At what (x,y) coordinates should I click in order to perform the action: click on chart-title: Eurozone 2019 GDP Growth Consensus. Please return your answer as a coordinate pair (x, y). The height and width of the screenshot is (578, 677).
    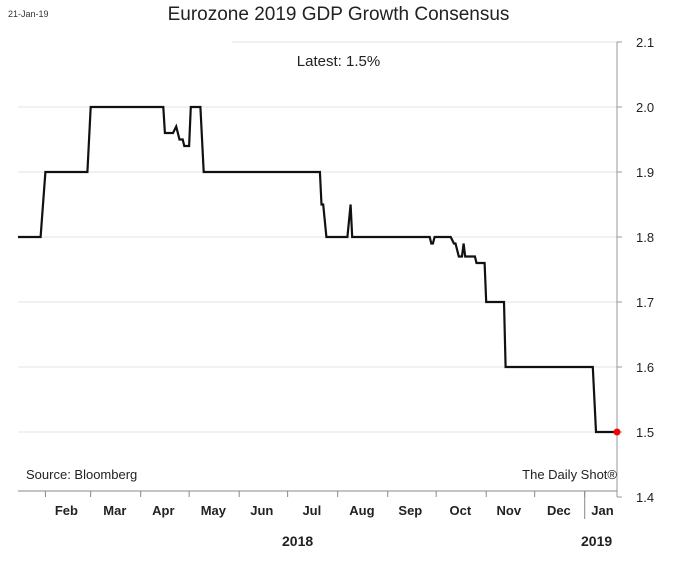
    Looking at the image, I should click on (338, 14).